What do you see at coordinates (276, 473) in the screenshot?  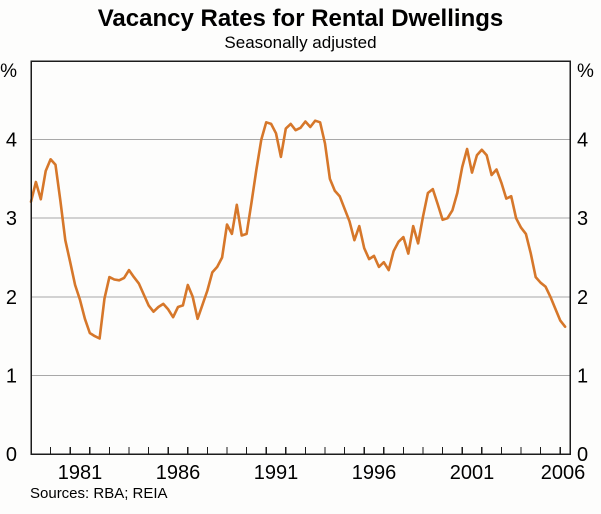 I see `x-axis-label-1991: 1991` at bounding box center [276, 473].